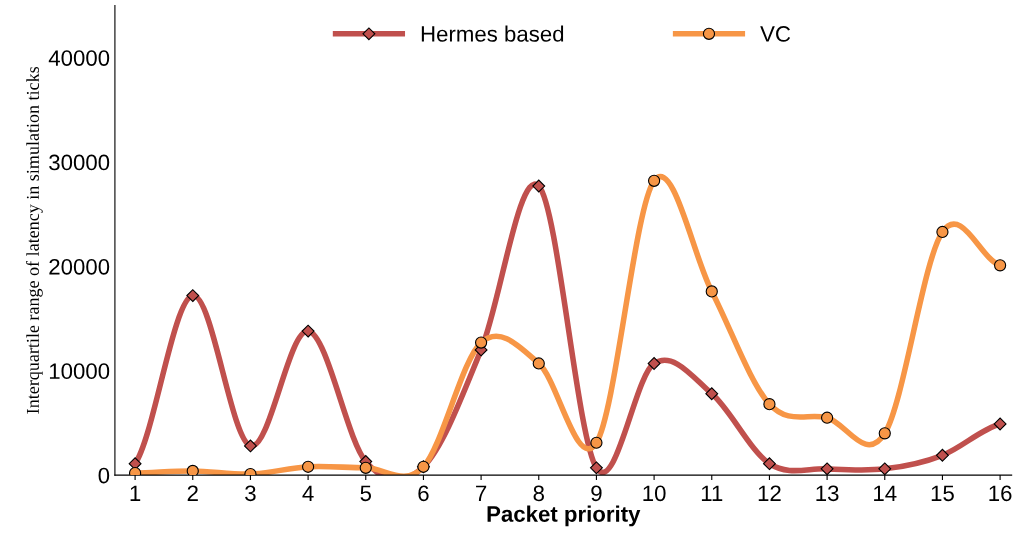  Describe the element at coordinates (712, 493) in the screenshot. I see `x-tick-label: 11` at that location.